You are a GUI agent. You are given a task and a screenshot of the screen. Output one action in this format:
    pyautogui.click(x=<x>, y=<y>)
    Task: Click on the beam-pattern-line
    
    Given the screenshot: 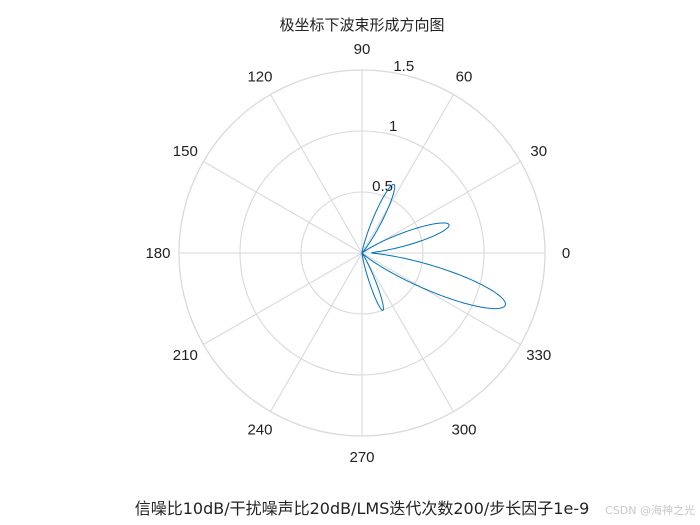 What is the action you would take?
    pyautogui.click(x=433, y=247)
    